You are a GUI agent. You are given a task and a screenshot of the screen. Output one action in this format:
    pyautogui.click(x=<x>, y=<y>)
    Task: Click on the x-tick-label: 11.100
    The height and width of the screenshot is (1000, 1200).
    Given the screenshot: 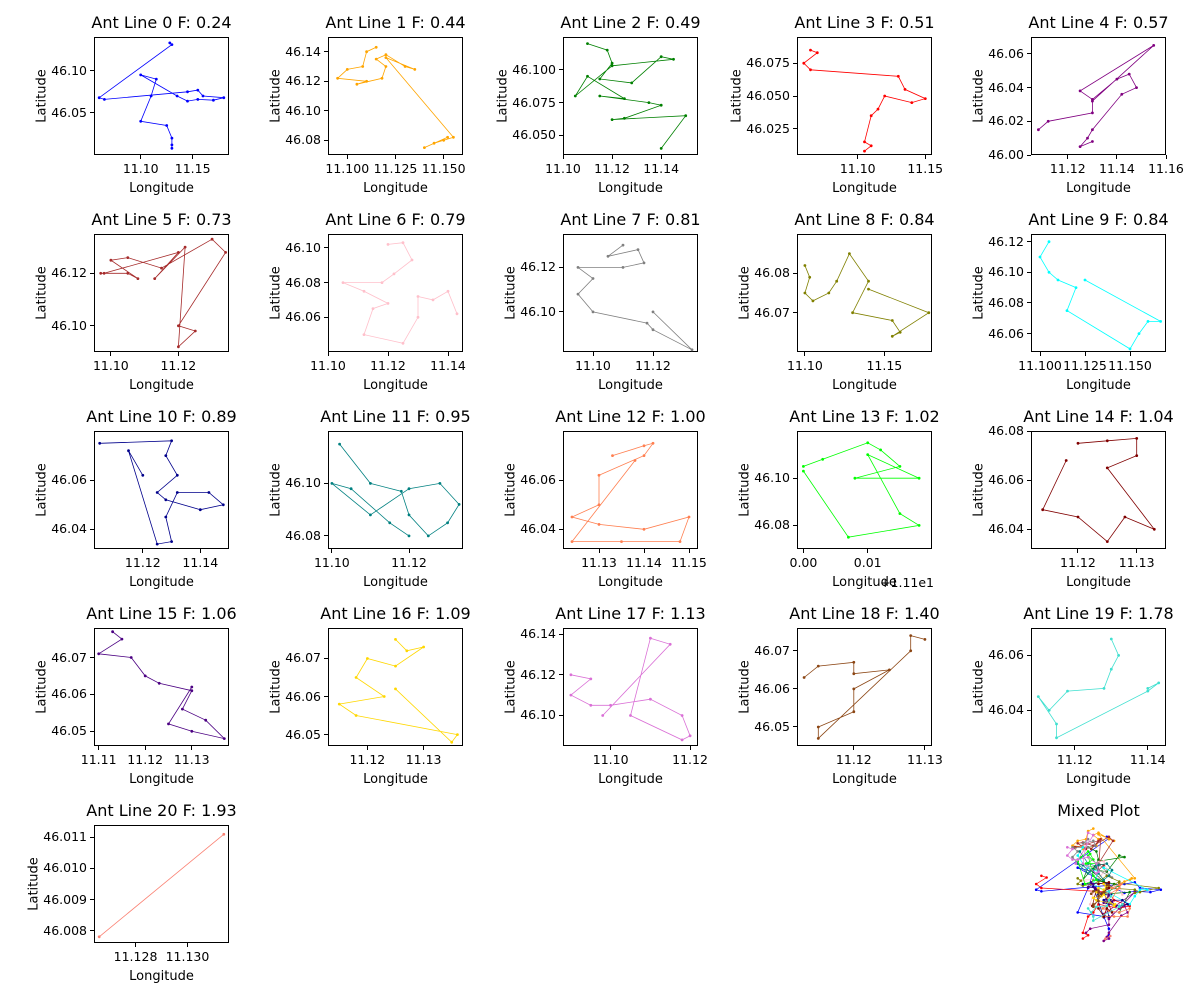 What is the action you would take?
    pyautogui.click(x=1040, y=365)
    